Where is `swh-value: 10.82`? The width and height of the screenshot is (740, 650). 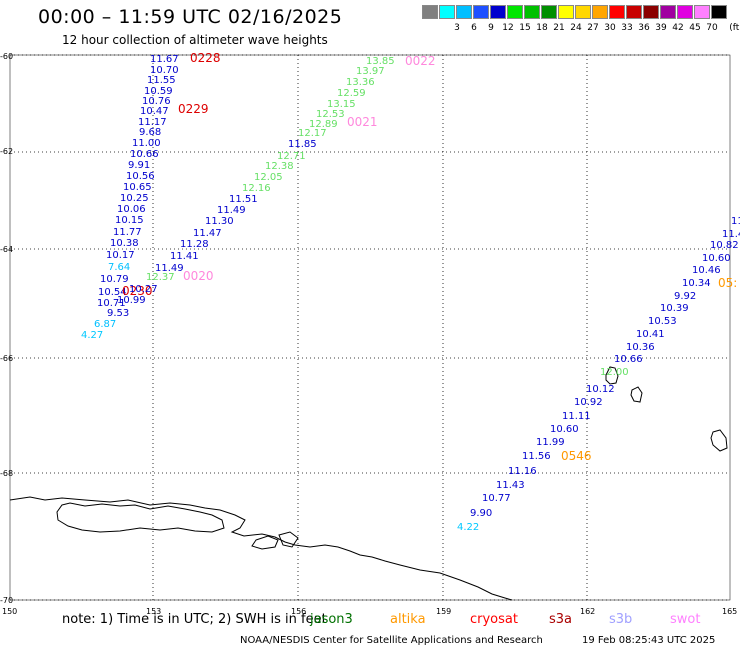 swh-value: 10.82 is located at coordinates (724, 245).